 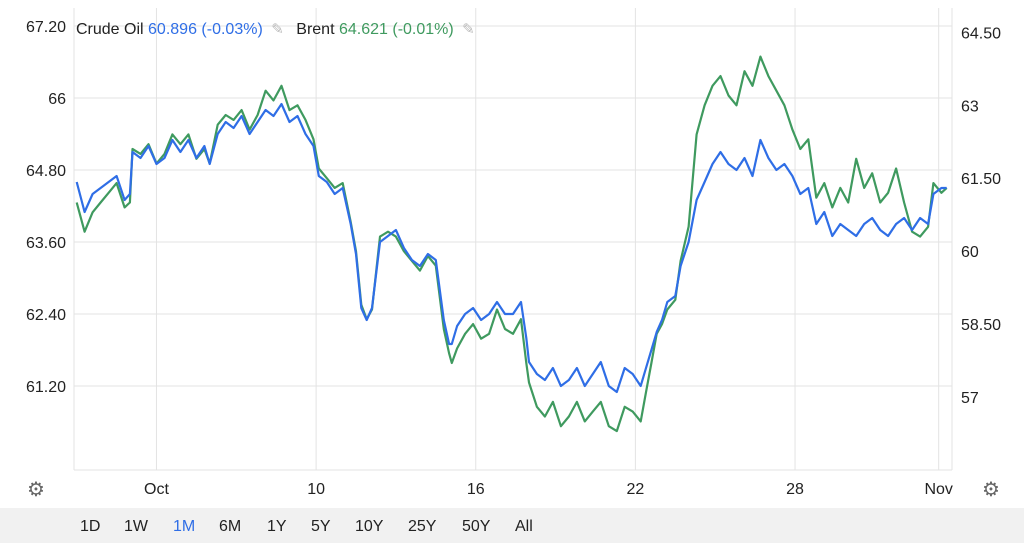 What do you see at coordinates (970, 398) in the screenshot?
I see `right-tick-label: 57` at bounding box center [970, 398].